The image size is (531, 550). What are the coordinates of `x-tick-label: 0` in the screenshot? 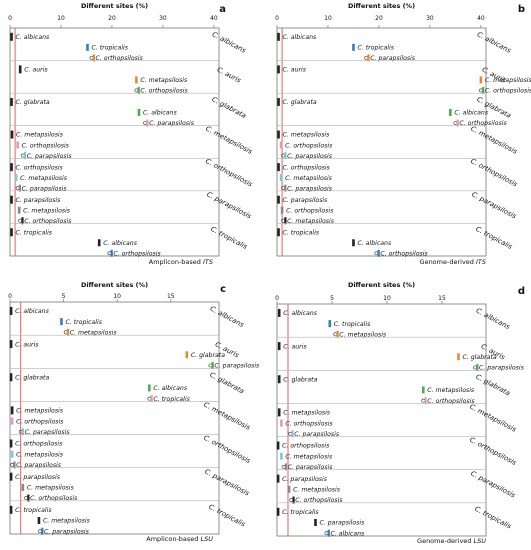 It's located at (277, 298).